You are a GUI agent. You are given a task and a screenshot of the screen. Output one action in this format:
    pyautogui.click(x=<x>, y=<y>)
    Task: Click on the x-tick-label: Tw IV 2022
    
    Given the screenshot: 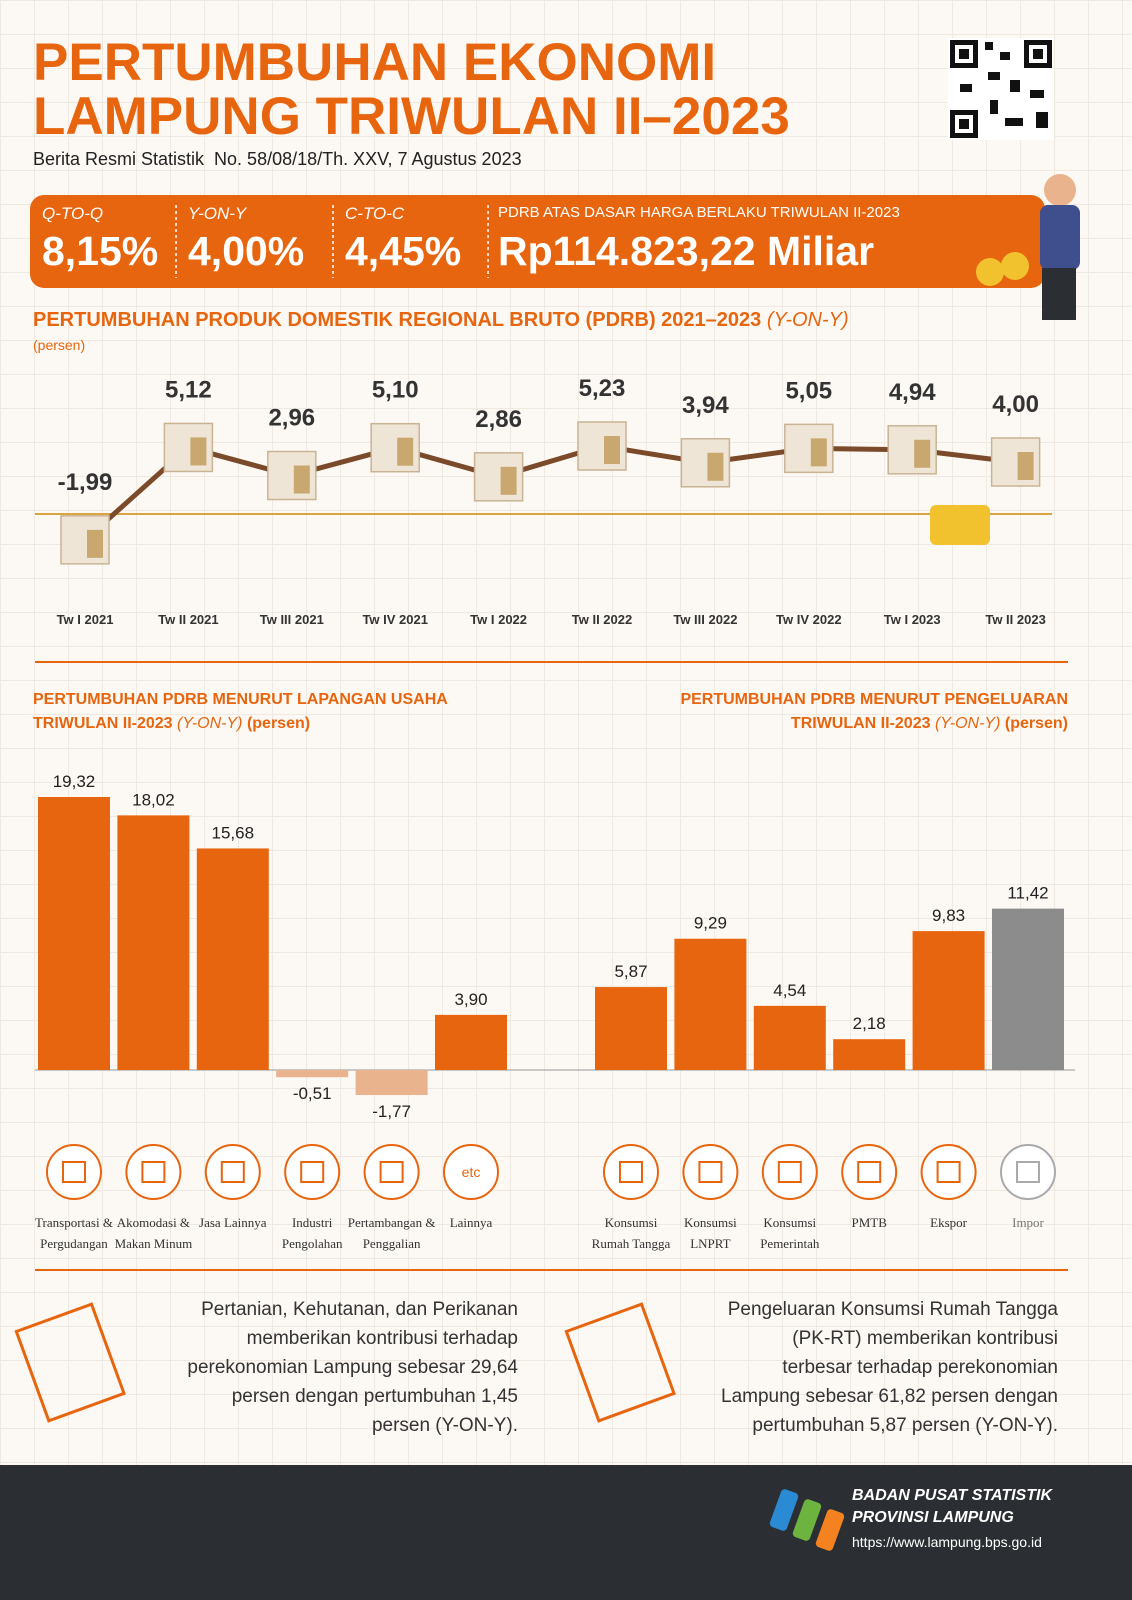 What is the action you would take?
    pyautogui.click(x=809, y=619)
    